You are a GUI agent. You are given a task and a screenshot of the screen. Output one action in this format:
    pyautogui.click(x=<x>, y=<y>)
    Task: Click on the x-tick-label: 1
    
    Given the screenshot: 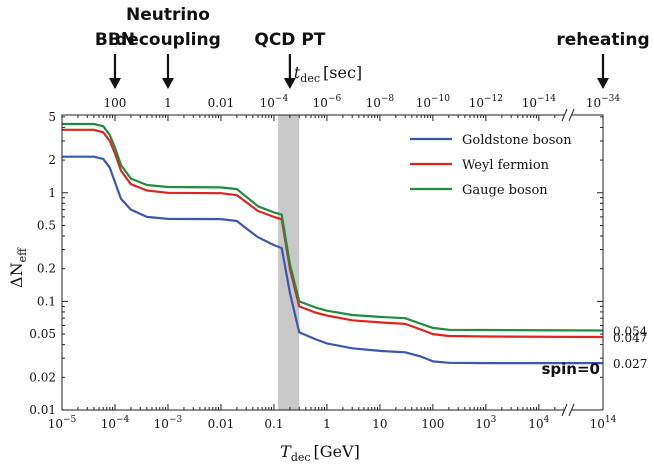 What is the action you would take?
    pyautogui.click(x=327, y=424)
    